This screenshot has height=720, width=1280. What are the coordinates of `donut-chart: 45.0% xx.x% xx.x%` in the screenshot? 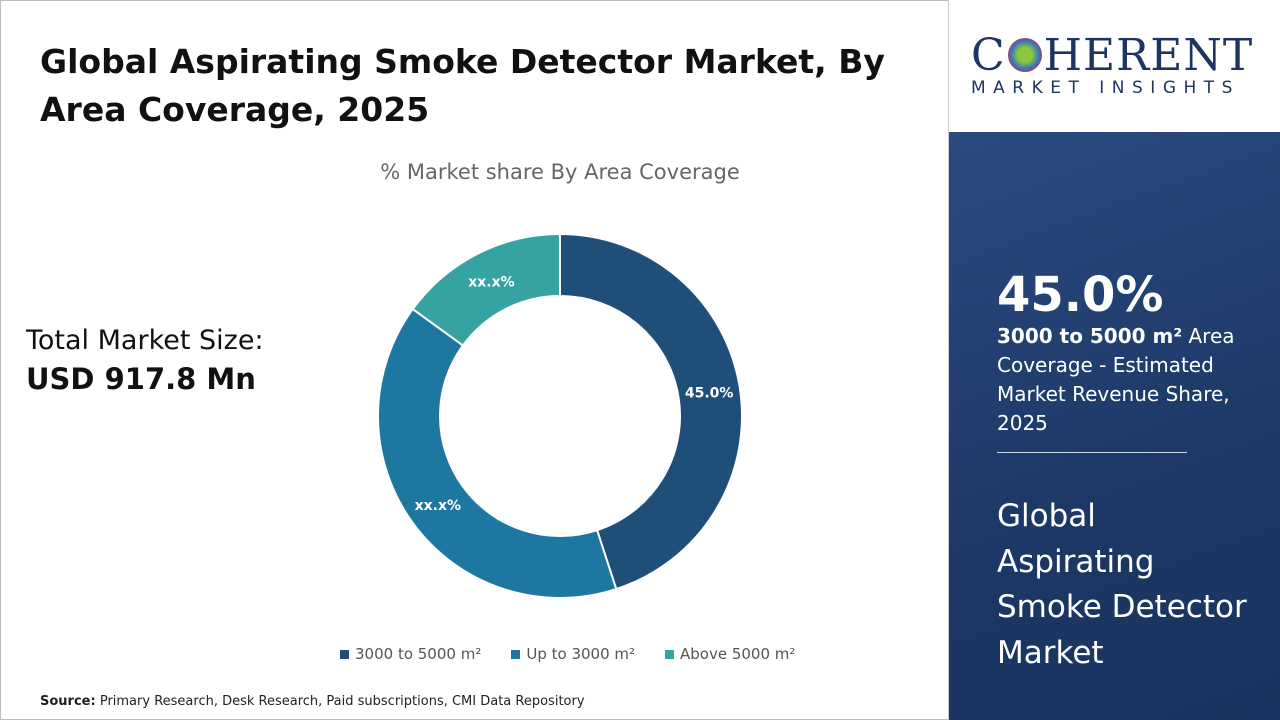 It's located at (560, 415).